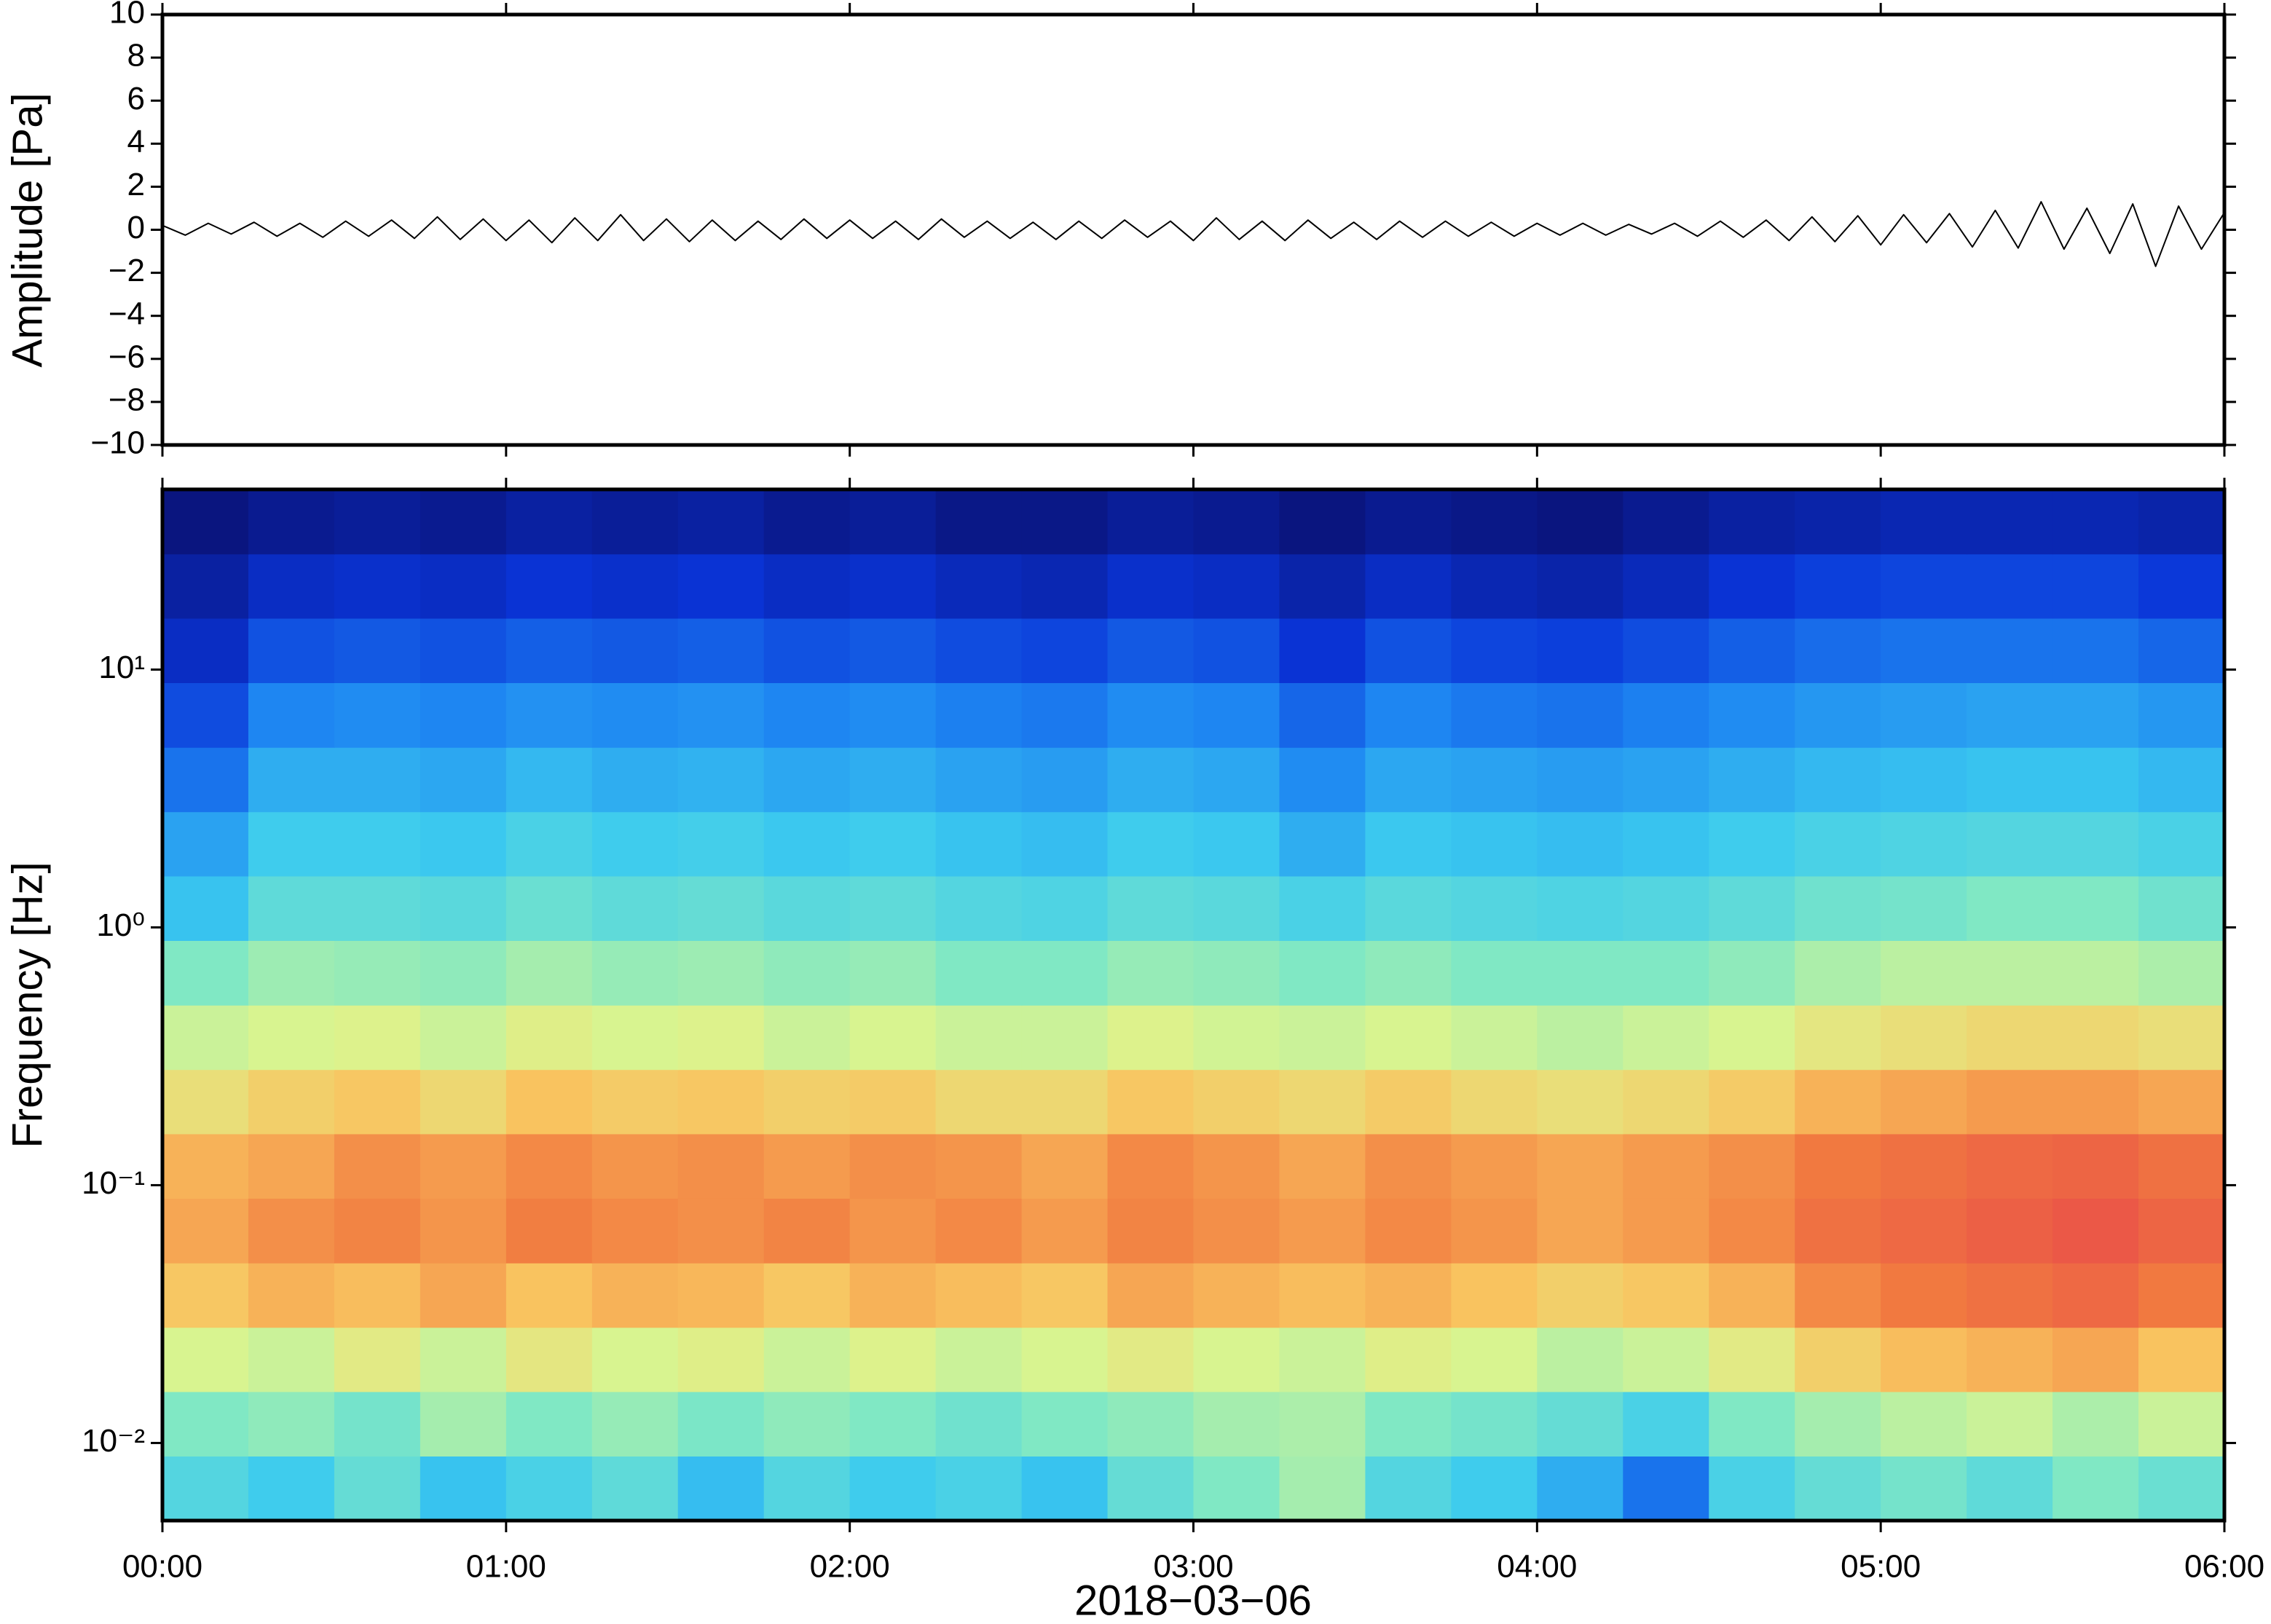  Describe the element at coordinates (113, 1441) in the screenshot. I see `y-tick-label: 10⁻²` at that location.